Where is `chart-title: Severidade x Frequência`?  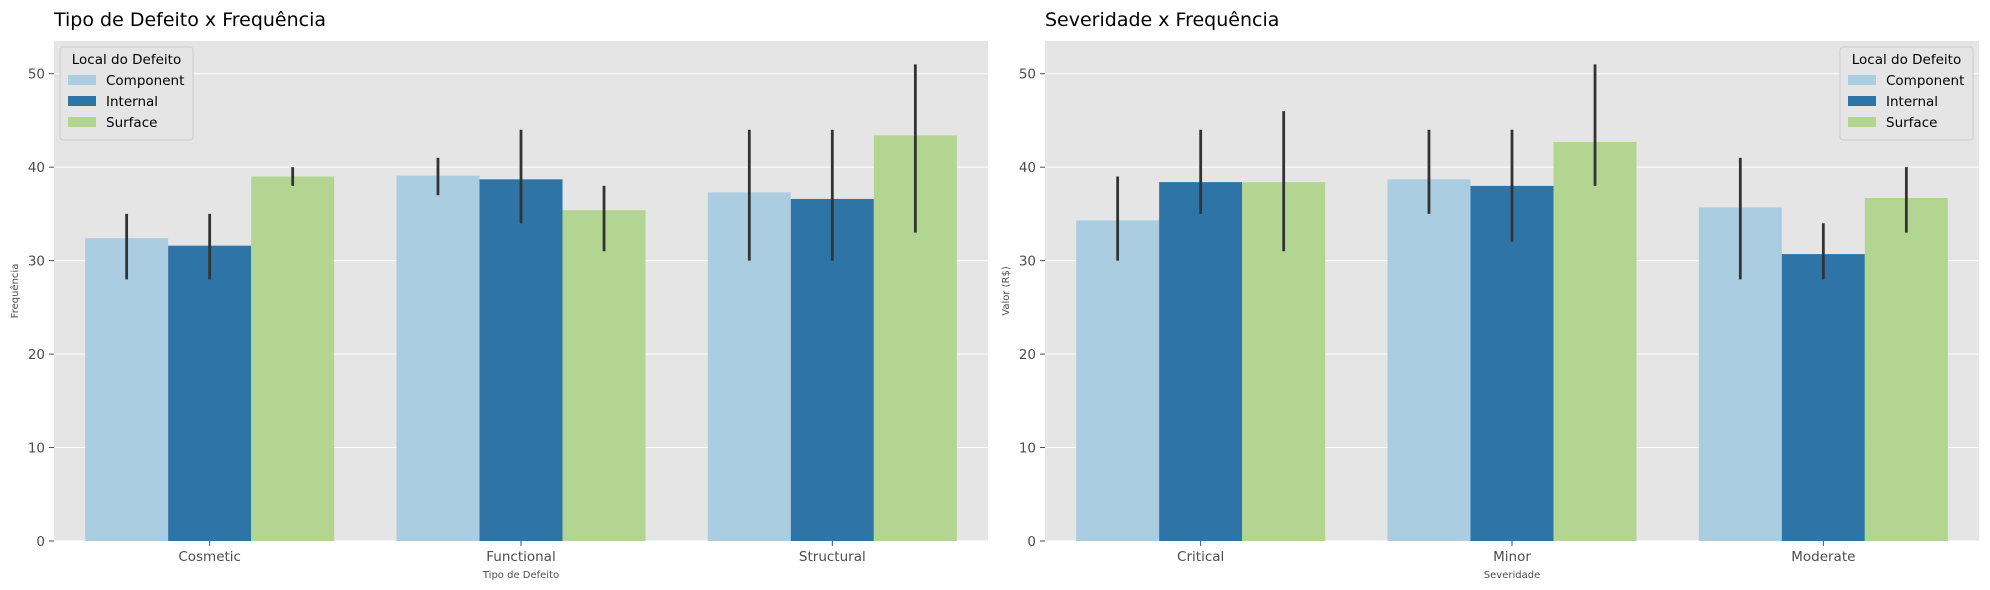
chart-title: Severidade x Frequência is located at coordinates (1162, 20).